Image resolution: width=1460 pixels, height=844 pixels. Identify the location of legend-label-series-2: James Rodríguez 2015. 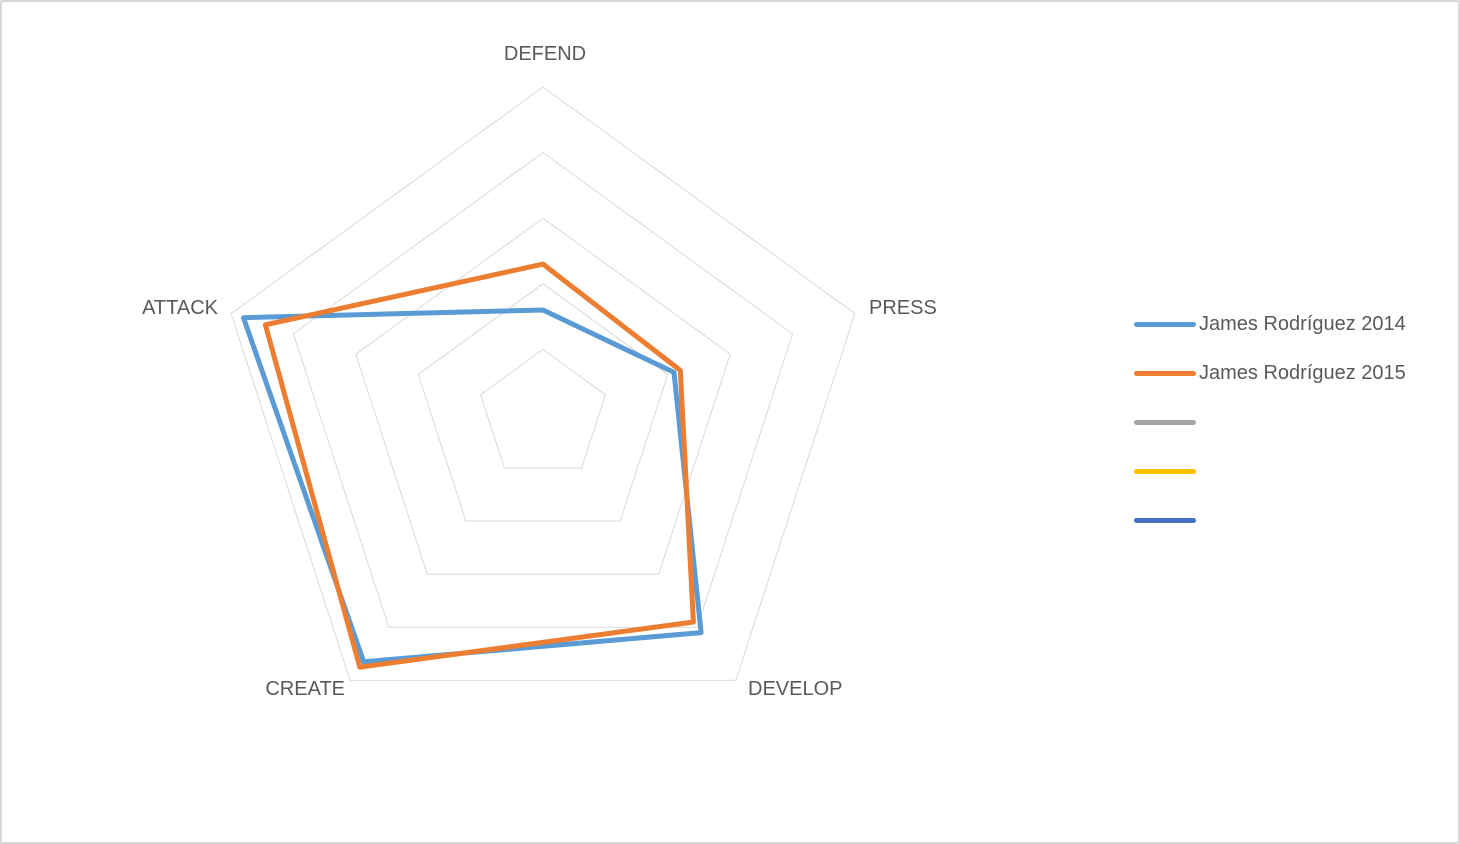
(1302, 373).